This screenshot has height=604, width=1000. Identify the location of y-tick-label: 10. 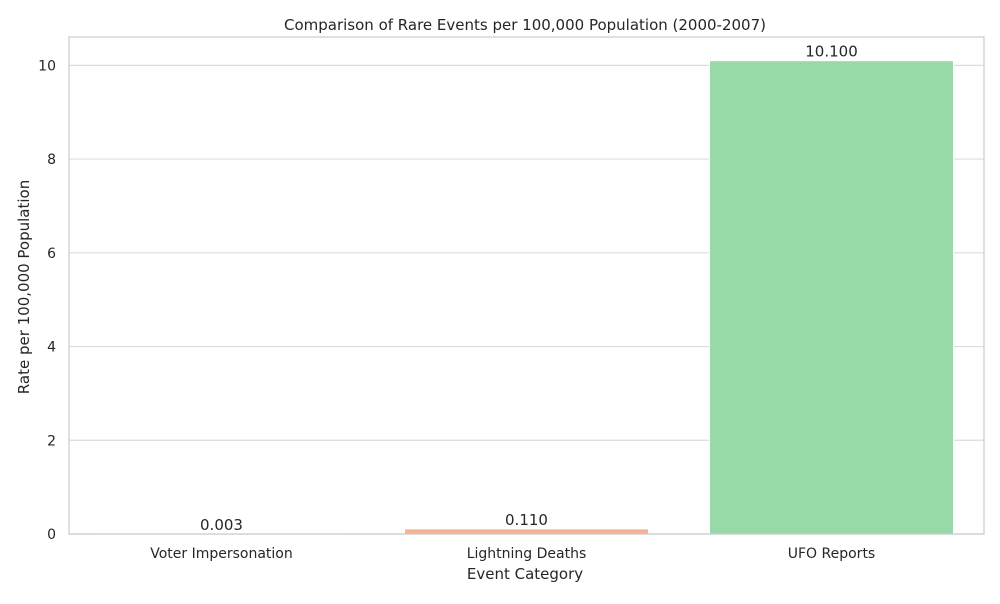
(47, 66).